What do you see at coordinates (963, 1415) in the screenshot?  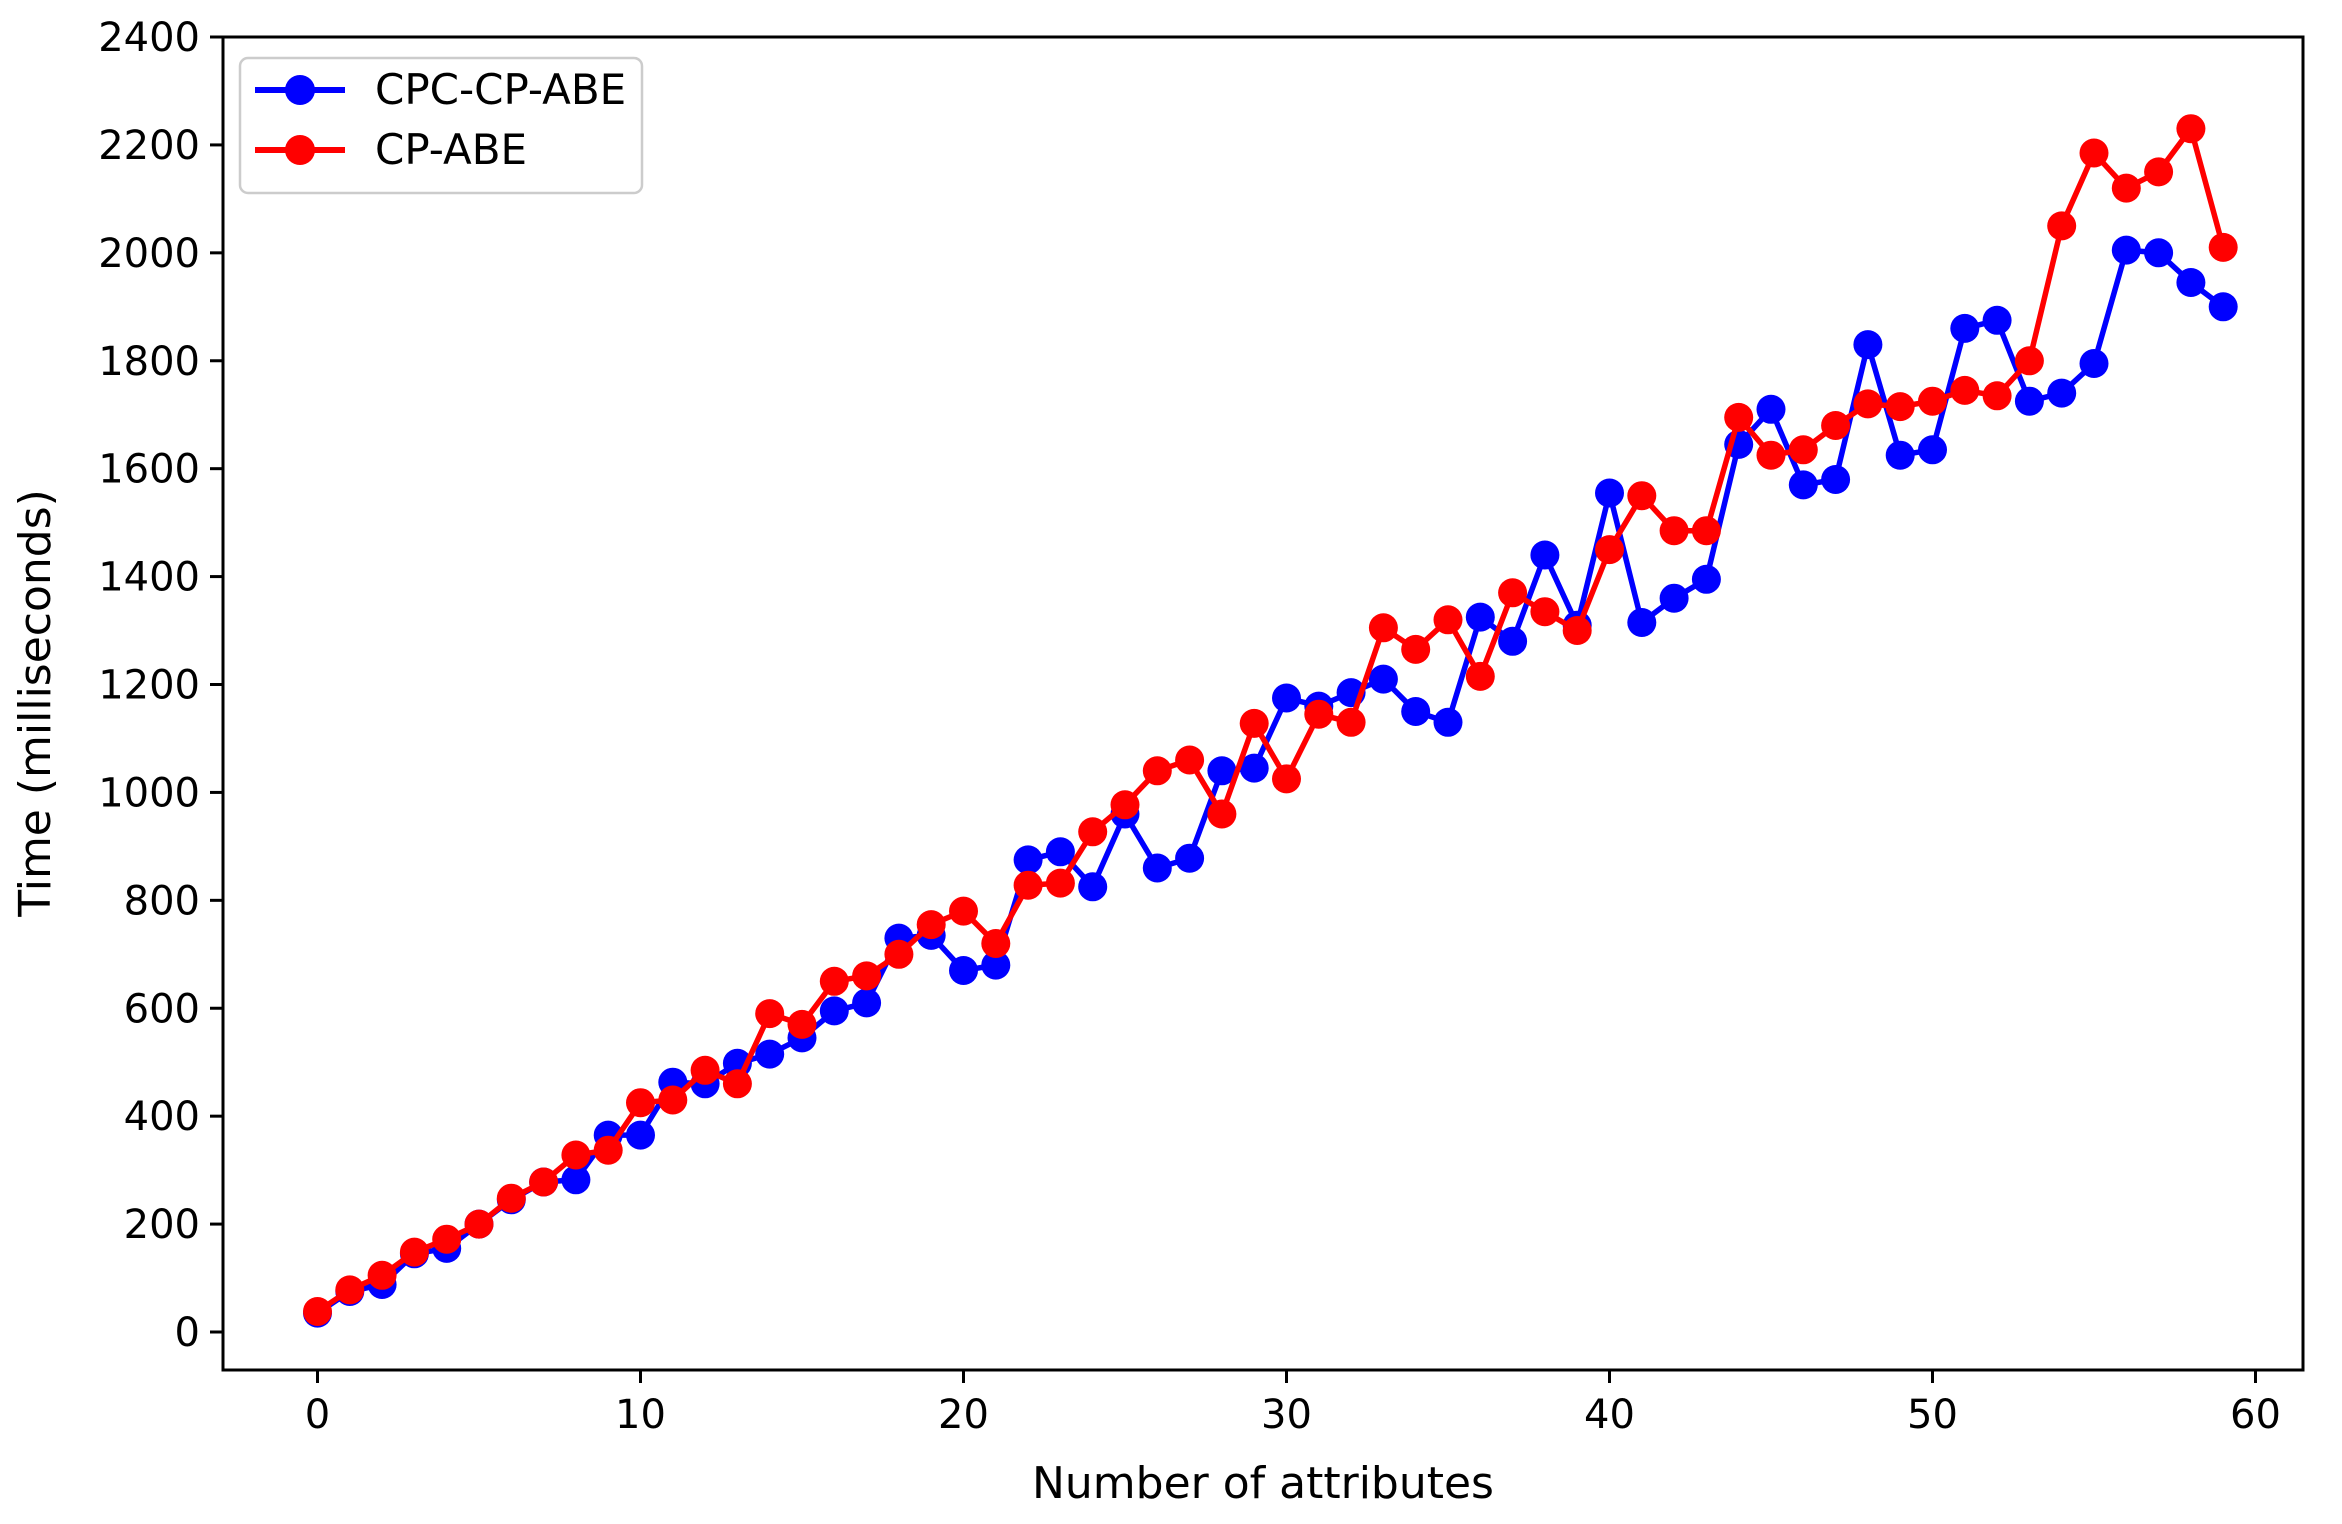 I see `x-tick-label: 20` at bounding box center [963, 1415].